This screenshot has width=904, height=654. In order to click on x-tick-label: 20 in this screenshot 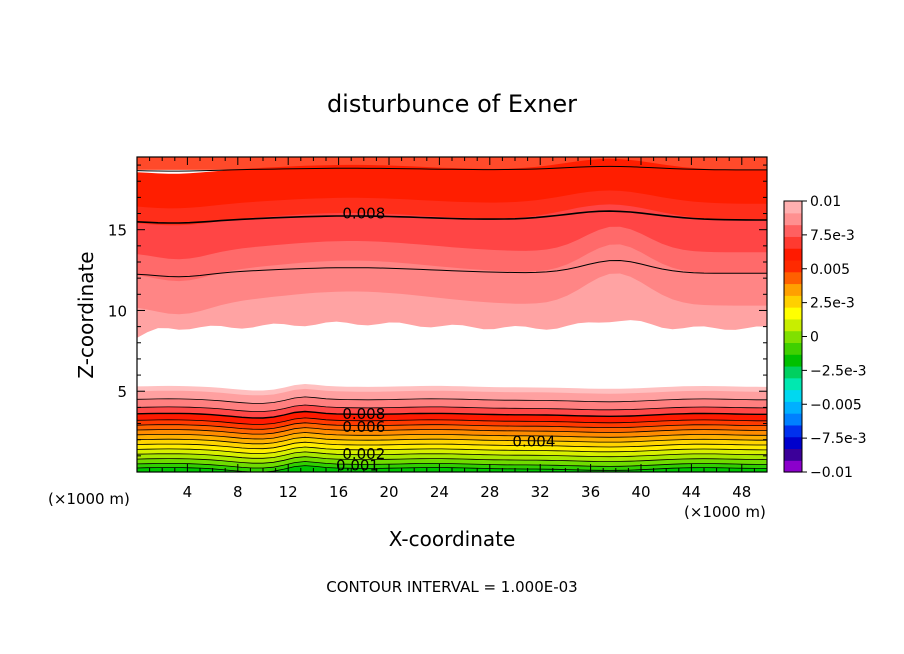, I will do `click(388, 492)`.